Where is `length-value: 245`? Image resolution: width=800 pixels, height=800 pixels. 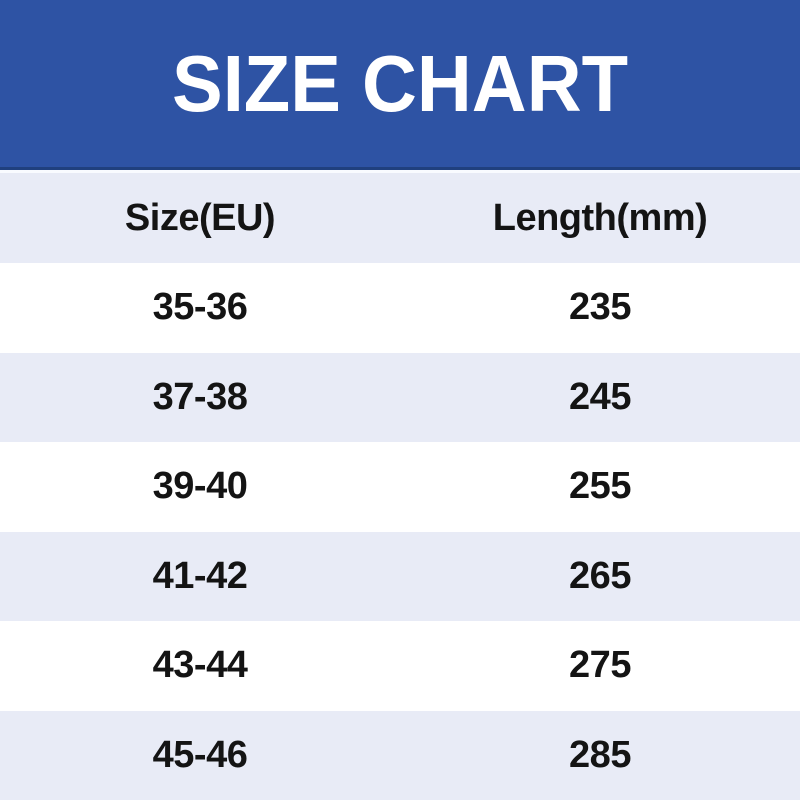 length-value: 245 is located at coordinates (600, 396).